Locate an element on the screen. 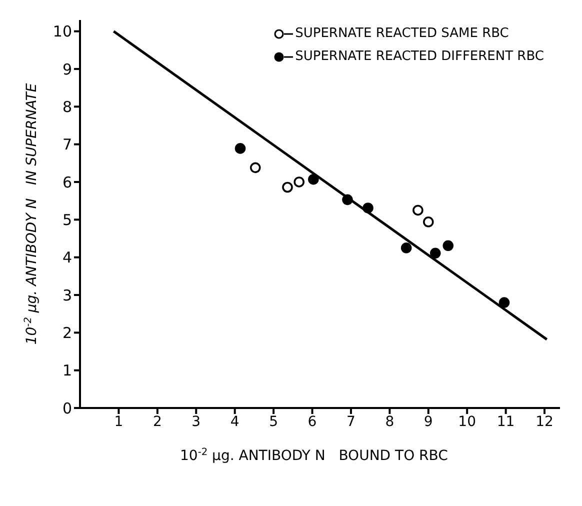 The image size is (582, 506). x-tick-label: 8 is located at coordinates (389, 422).